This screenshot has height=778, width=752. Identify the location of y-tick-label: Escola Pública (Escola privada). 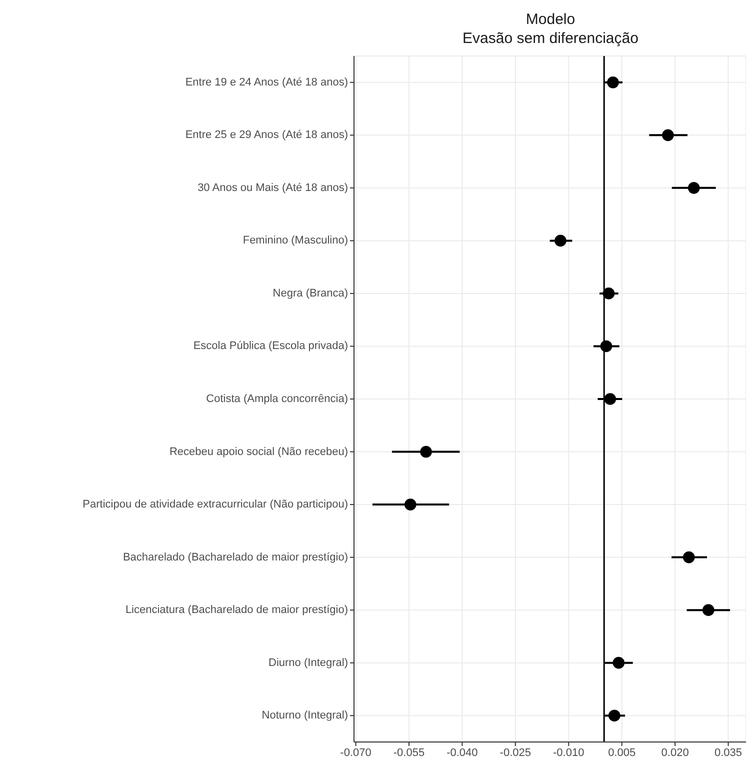
(270, 346).